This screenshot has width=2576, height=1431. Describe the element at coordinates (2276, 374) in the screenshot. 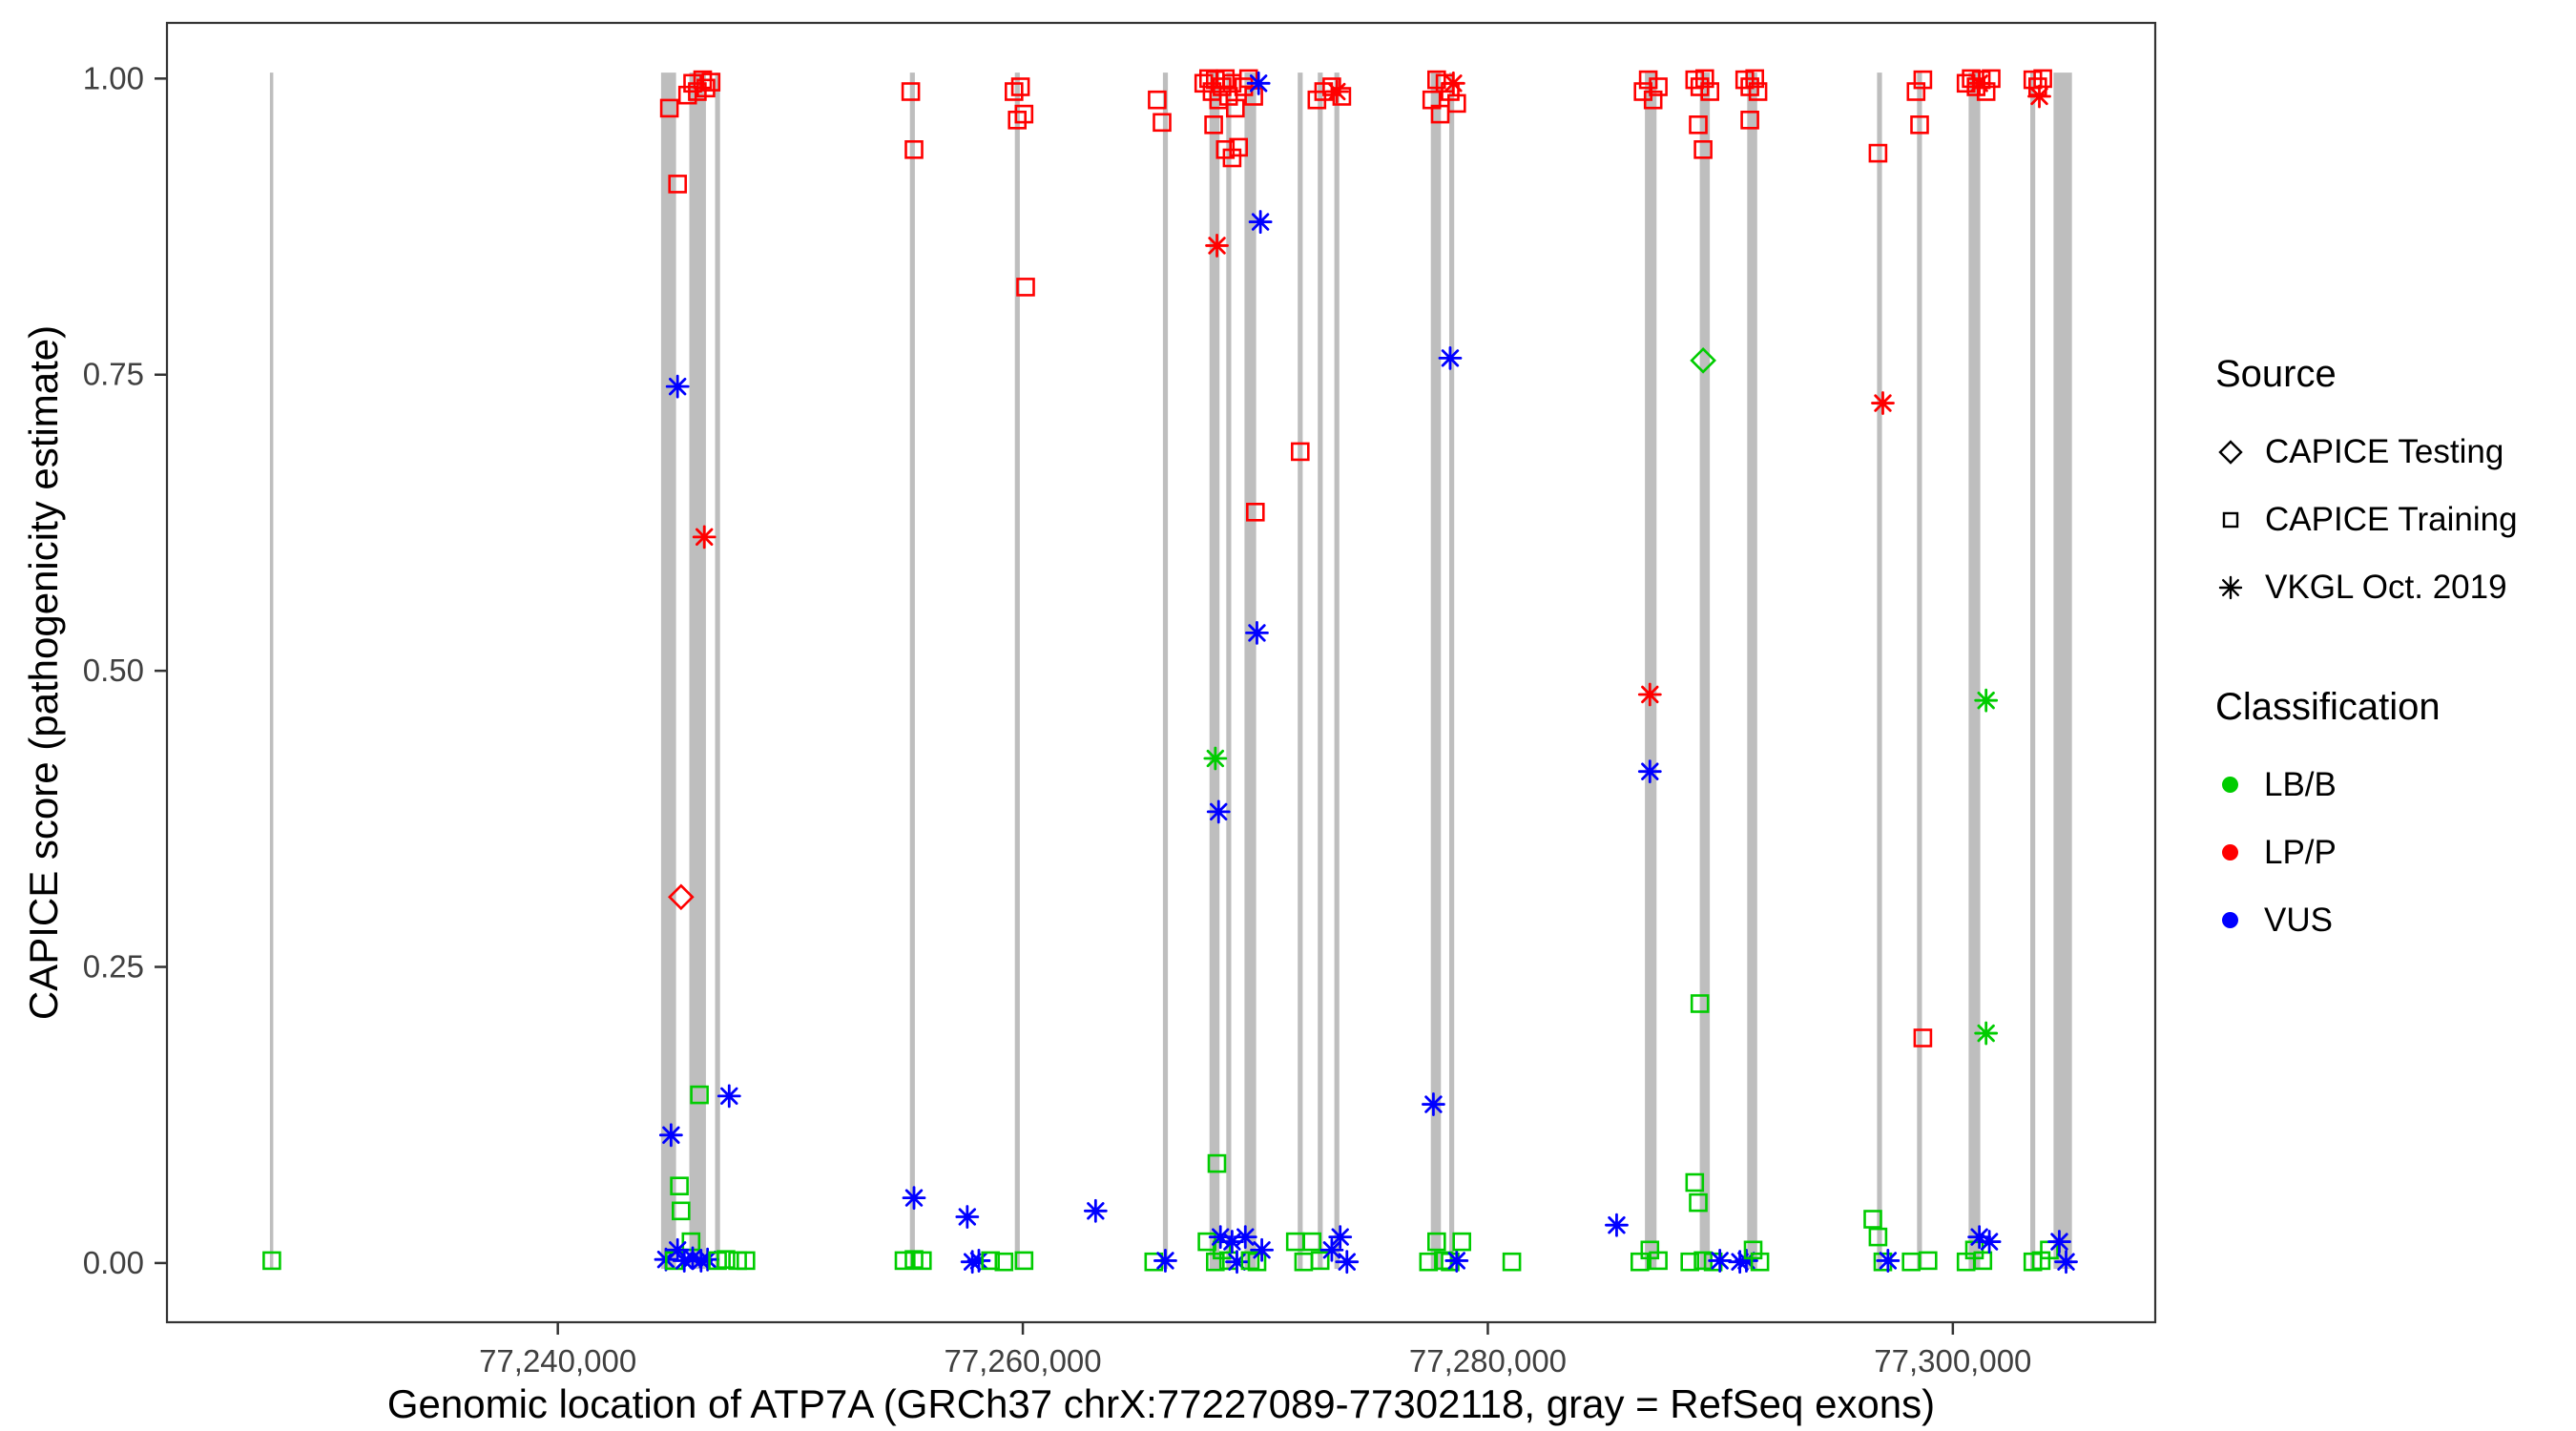

I see `legend-source-title: Source` at that location.